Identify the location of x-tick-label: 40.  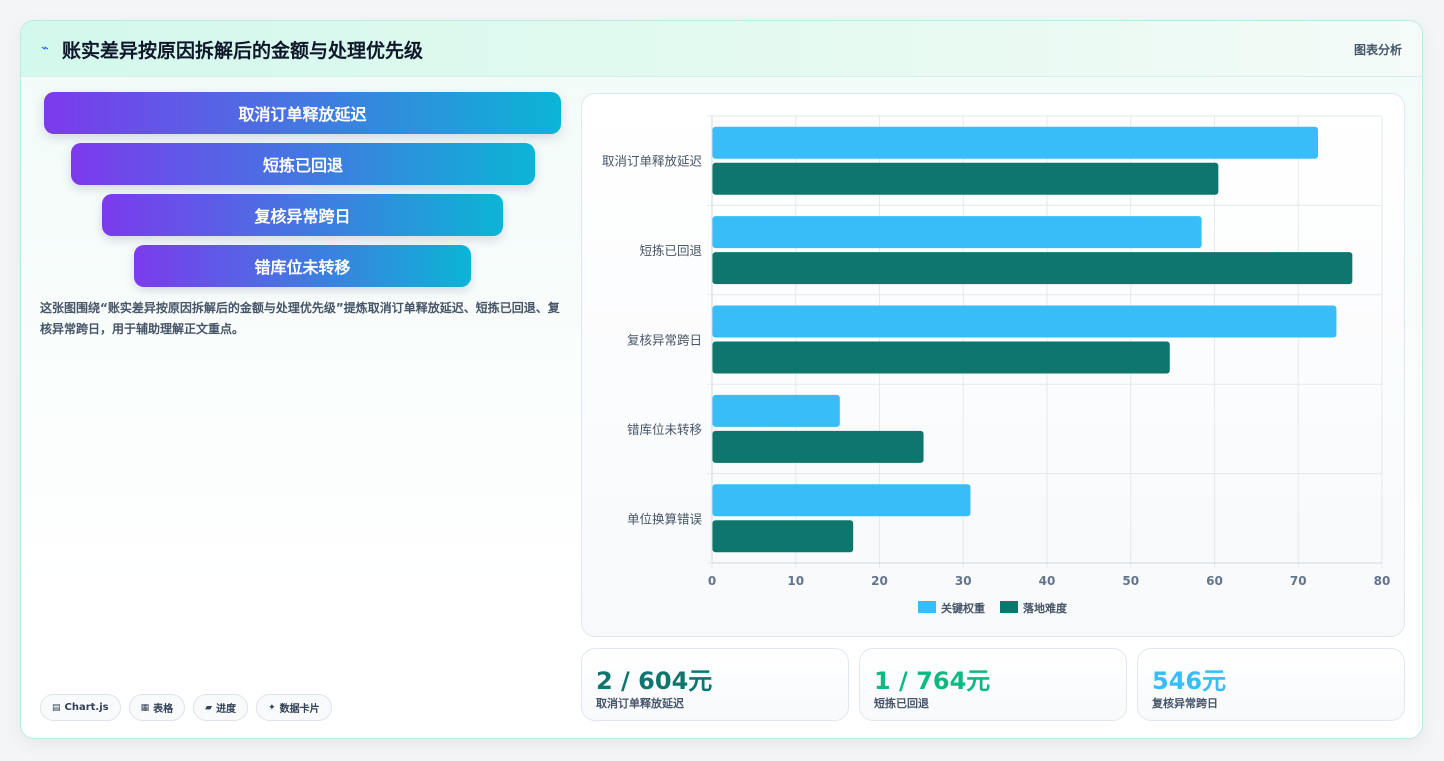
(1047, 581).